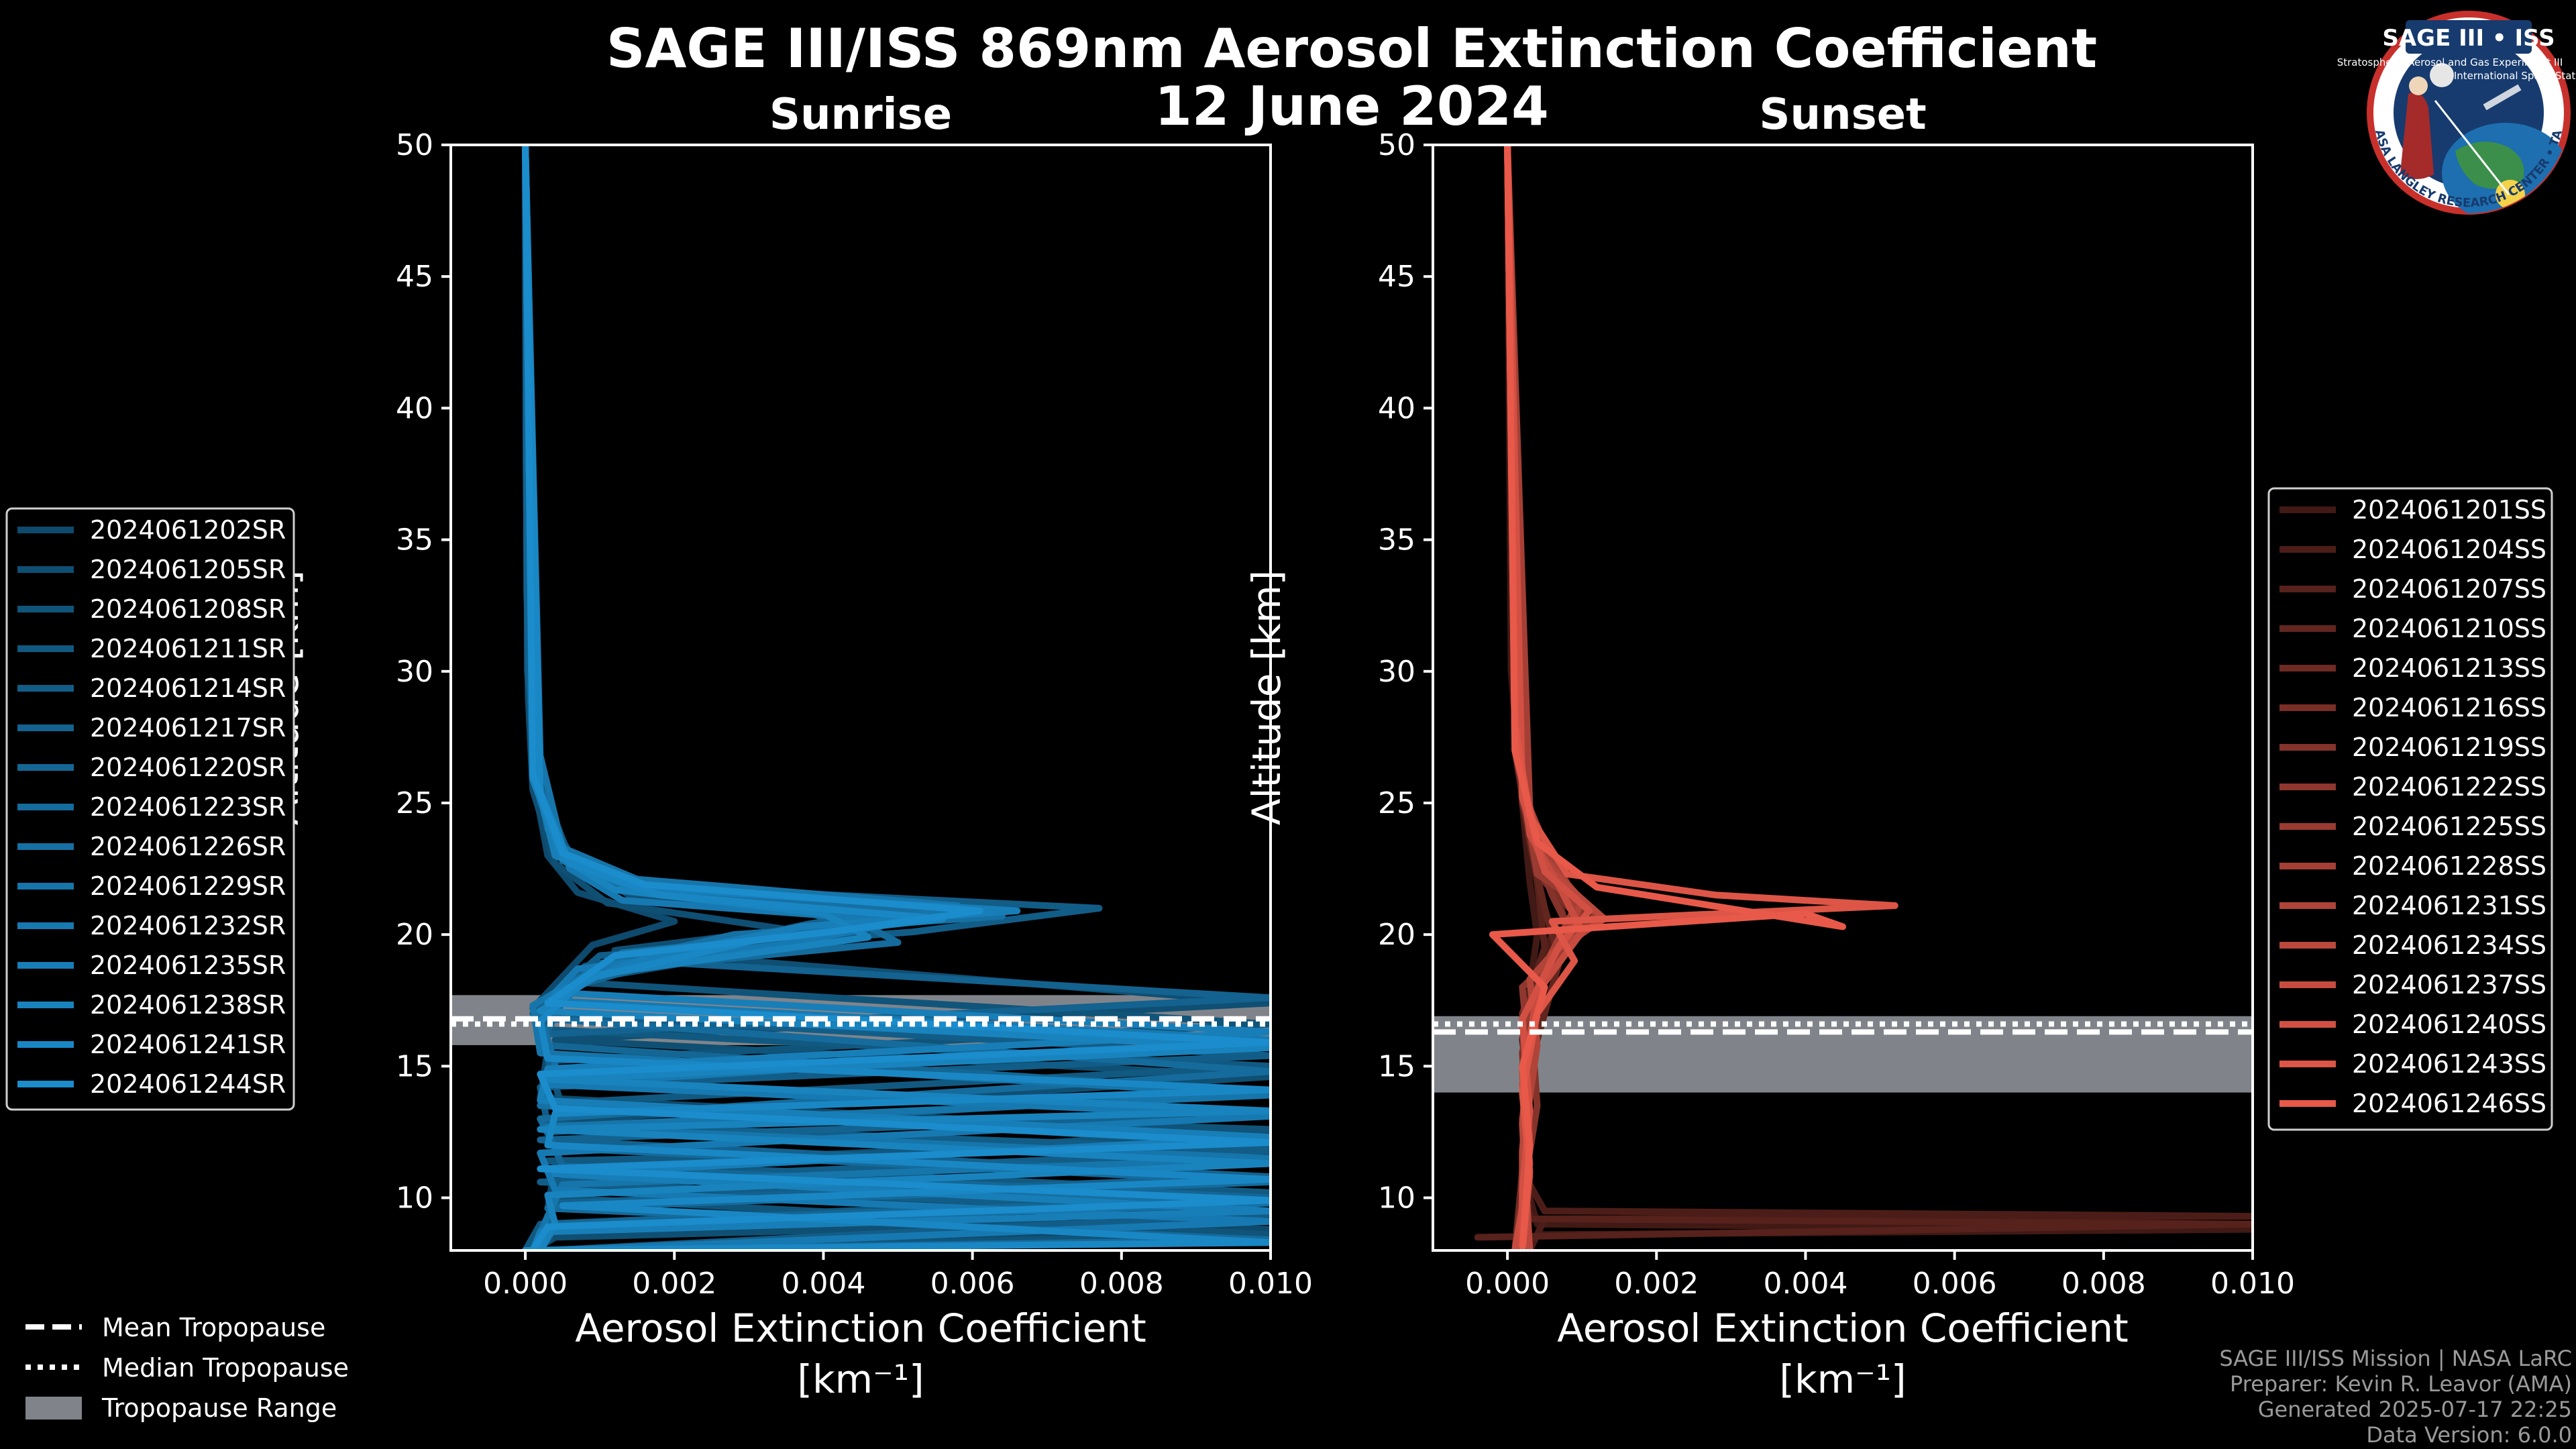 The height and width of the screenshot is (1449, 2576). Describe the element at coordinates (1396, 408) in the screenshot. I see `sunset-y-tick-label: 40` at that location.